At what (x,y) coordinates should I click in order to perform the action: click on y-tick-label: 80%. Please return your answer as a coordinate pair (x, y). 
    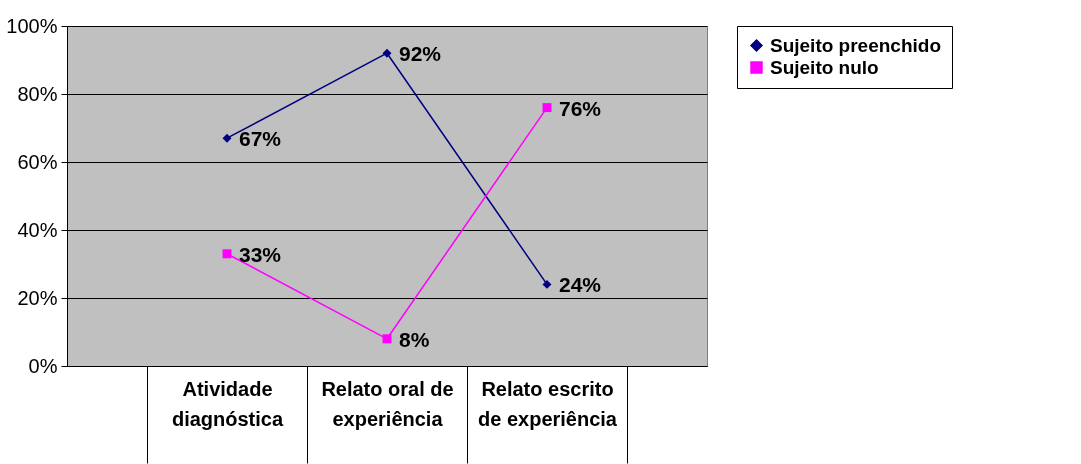
    Looking at the image, I should click on (37, 93).